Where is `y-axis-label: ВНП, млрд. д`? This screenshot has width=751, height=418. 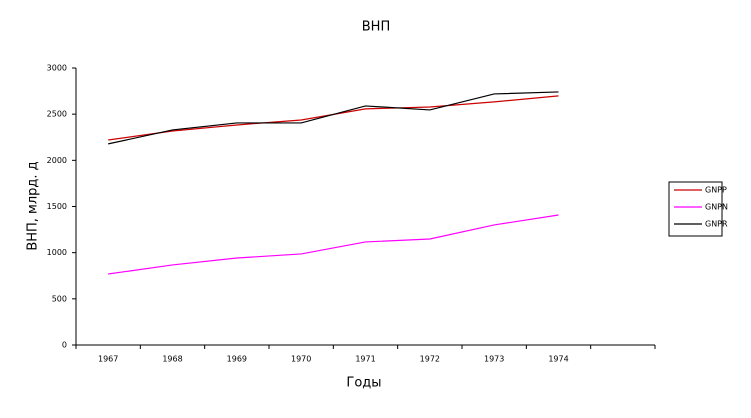 y-axis-label: ВНП, млрд. д is located at coordinates (33, 205).